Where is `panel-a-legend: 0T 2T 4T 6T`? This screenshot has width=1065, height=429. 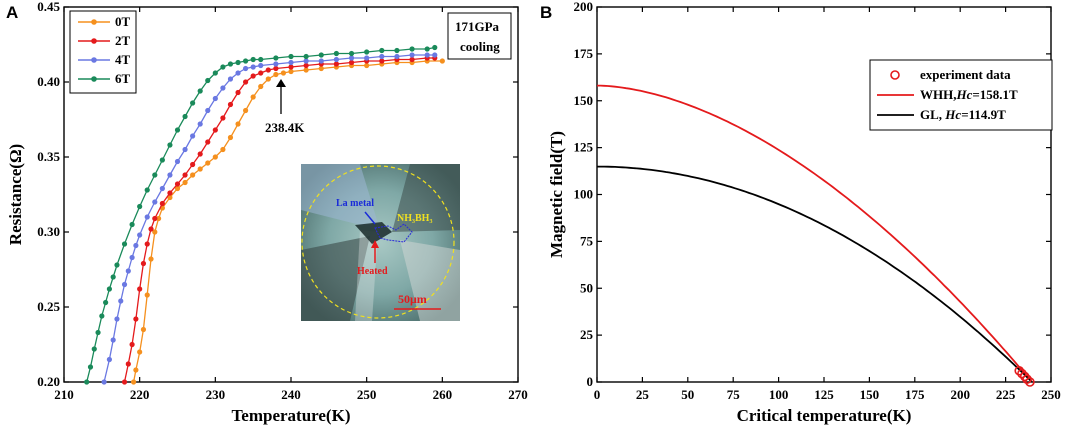
panel-a-legend: 0T 2T 4T 6T is located at coordinates (103, 52).